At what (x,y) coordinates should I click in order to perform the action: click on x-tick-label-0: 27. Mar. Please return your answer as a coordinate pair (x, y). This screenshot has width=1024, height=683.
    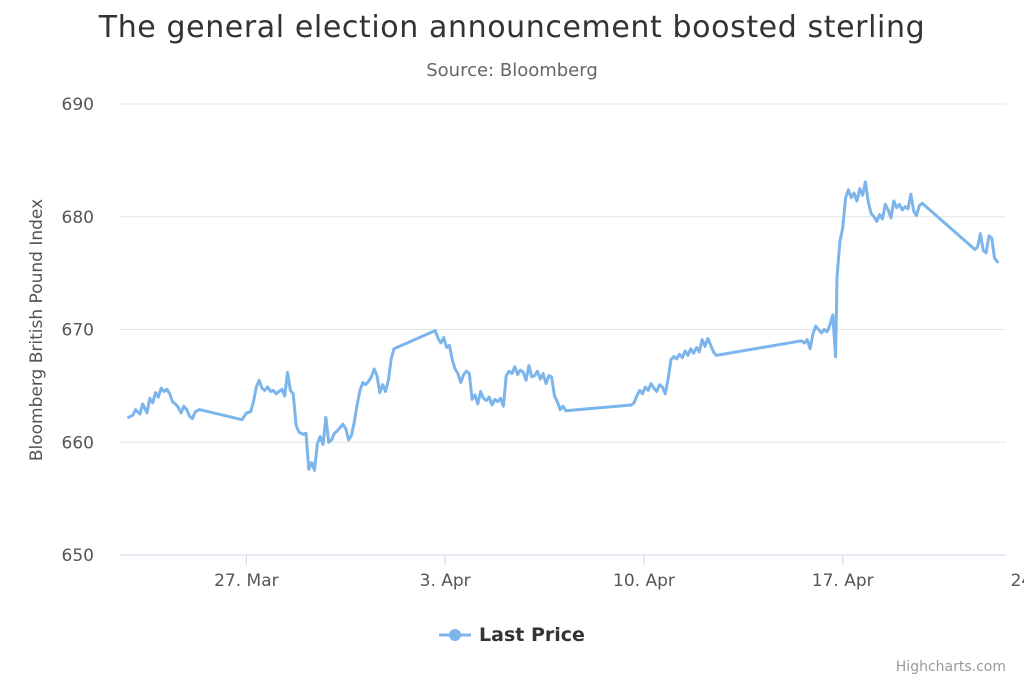
    Looking at the image, I should click on (246, 581).